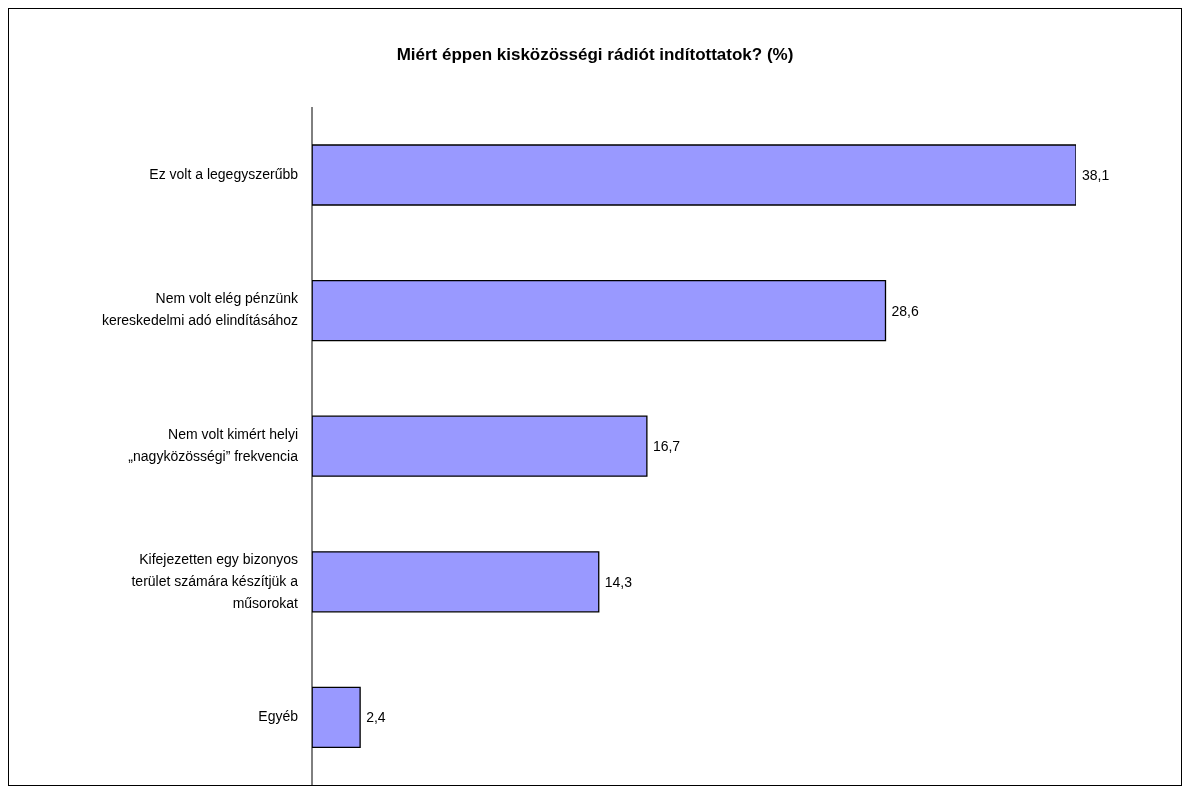 The width and height of the screenshot is (1190, 794). What do you see at coordinates (213, 444) in the screenshot?
I see `y-tick-label: Nem volt kimért helyi „nagyközösségi” frekvencia` at bounding box center [213, 444].